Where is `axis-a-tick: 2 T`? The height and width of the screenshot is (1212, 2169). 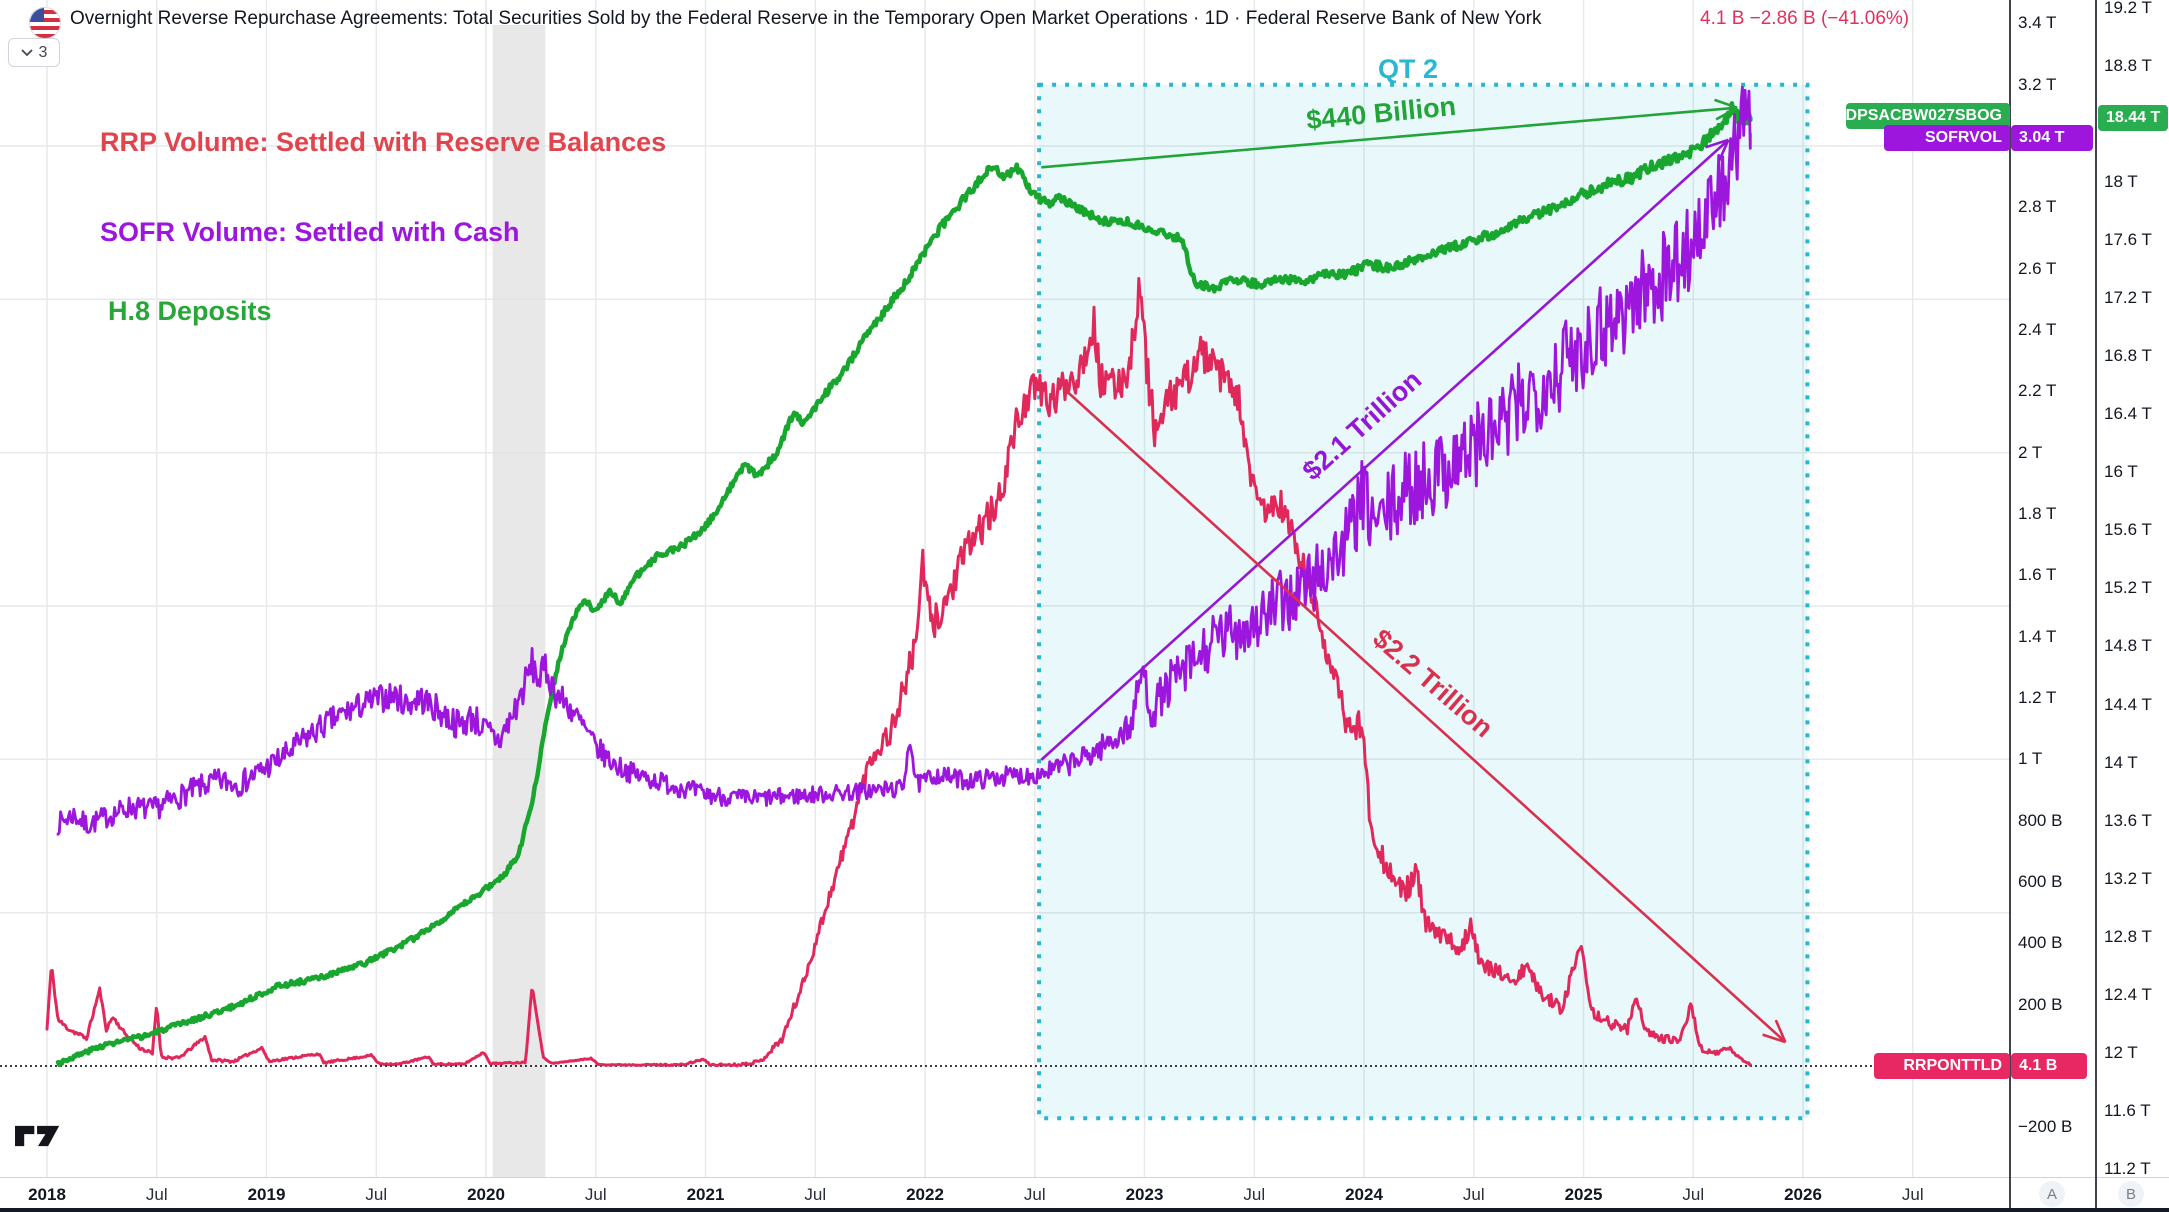 axis-a-tick: 2 T is located at coordinates (2030, 452).